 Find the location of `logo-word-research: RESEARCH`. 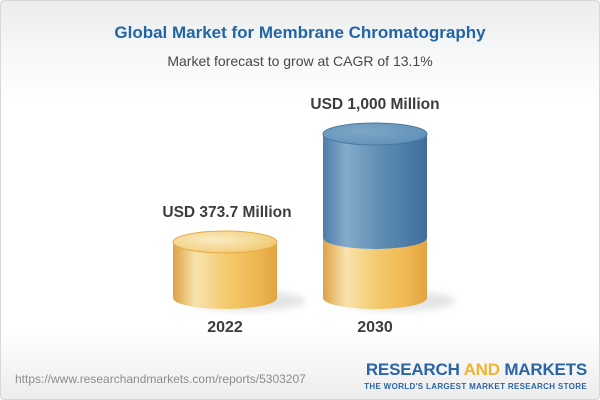

logo-word-research: RESEARCH is located at coordinates (412, 370).